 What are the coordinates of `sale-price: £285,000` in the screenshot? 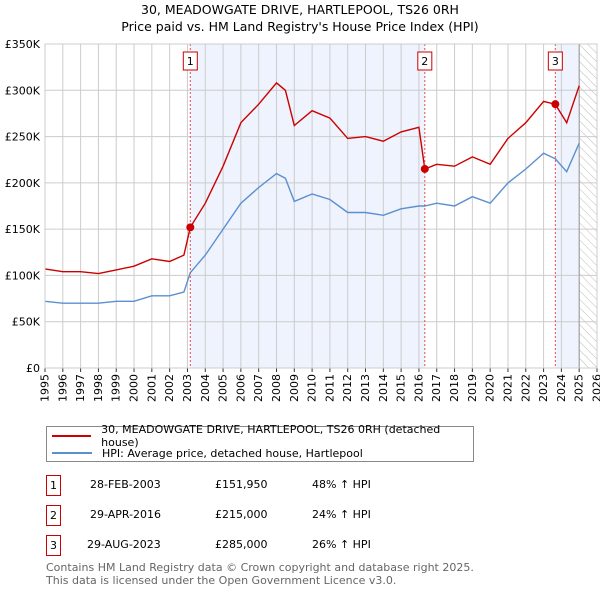 It's located at (241, 544).